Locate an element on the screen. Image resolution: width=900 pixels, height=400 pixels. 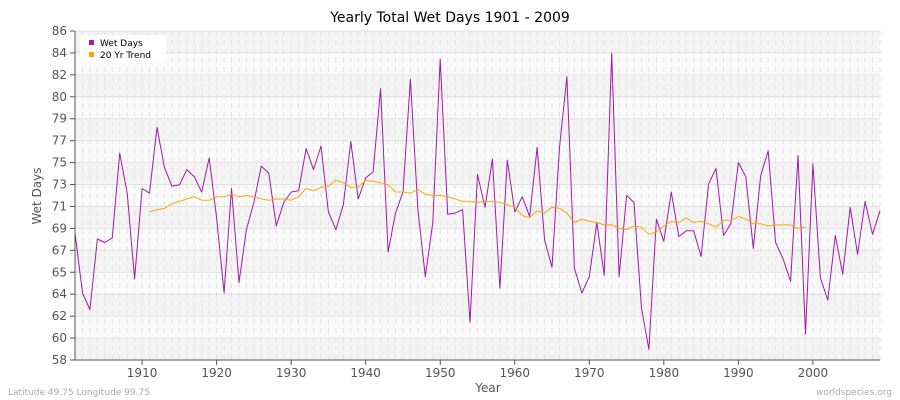
y-tick-label: 67 is located at coordinates (59, 250).